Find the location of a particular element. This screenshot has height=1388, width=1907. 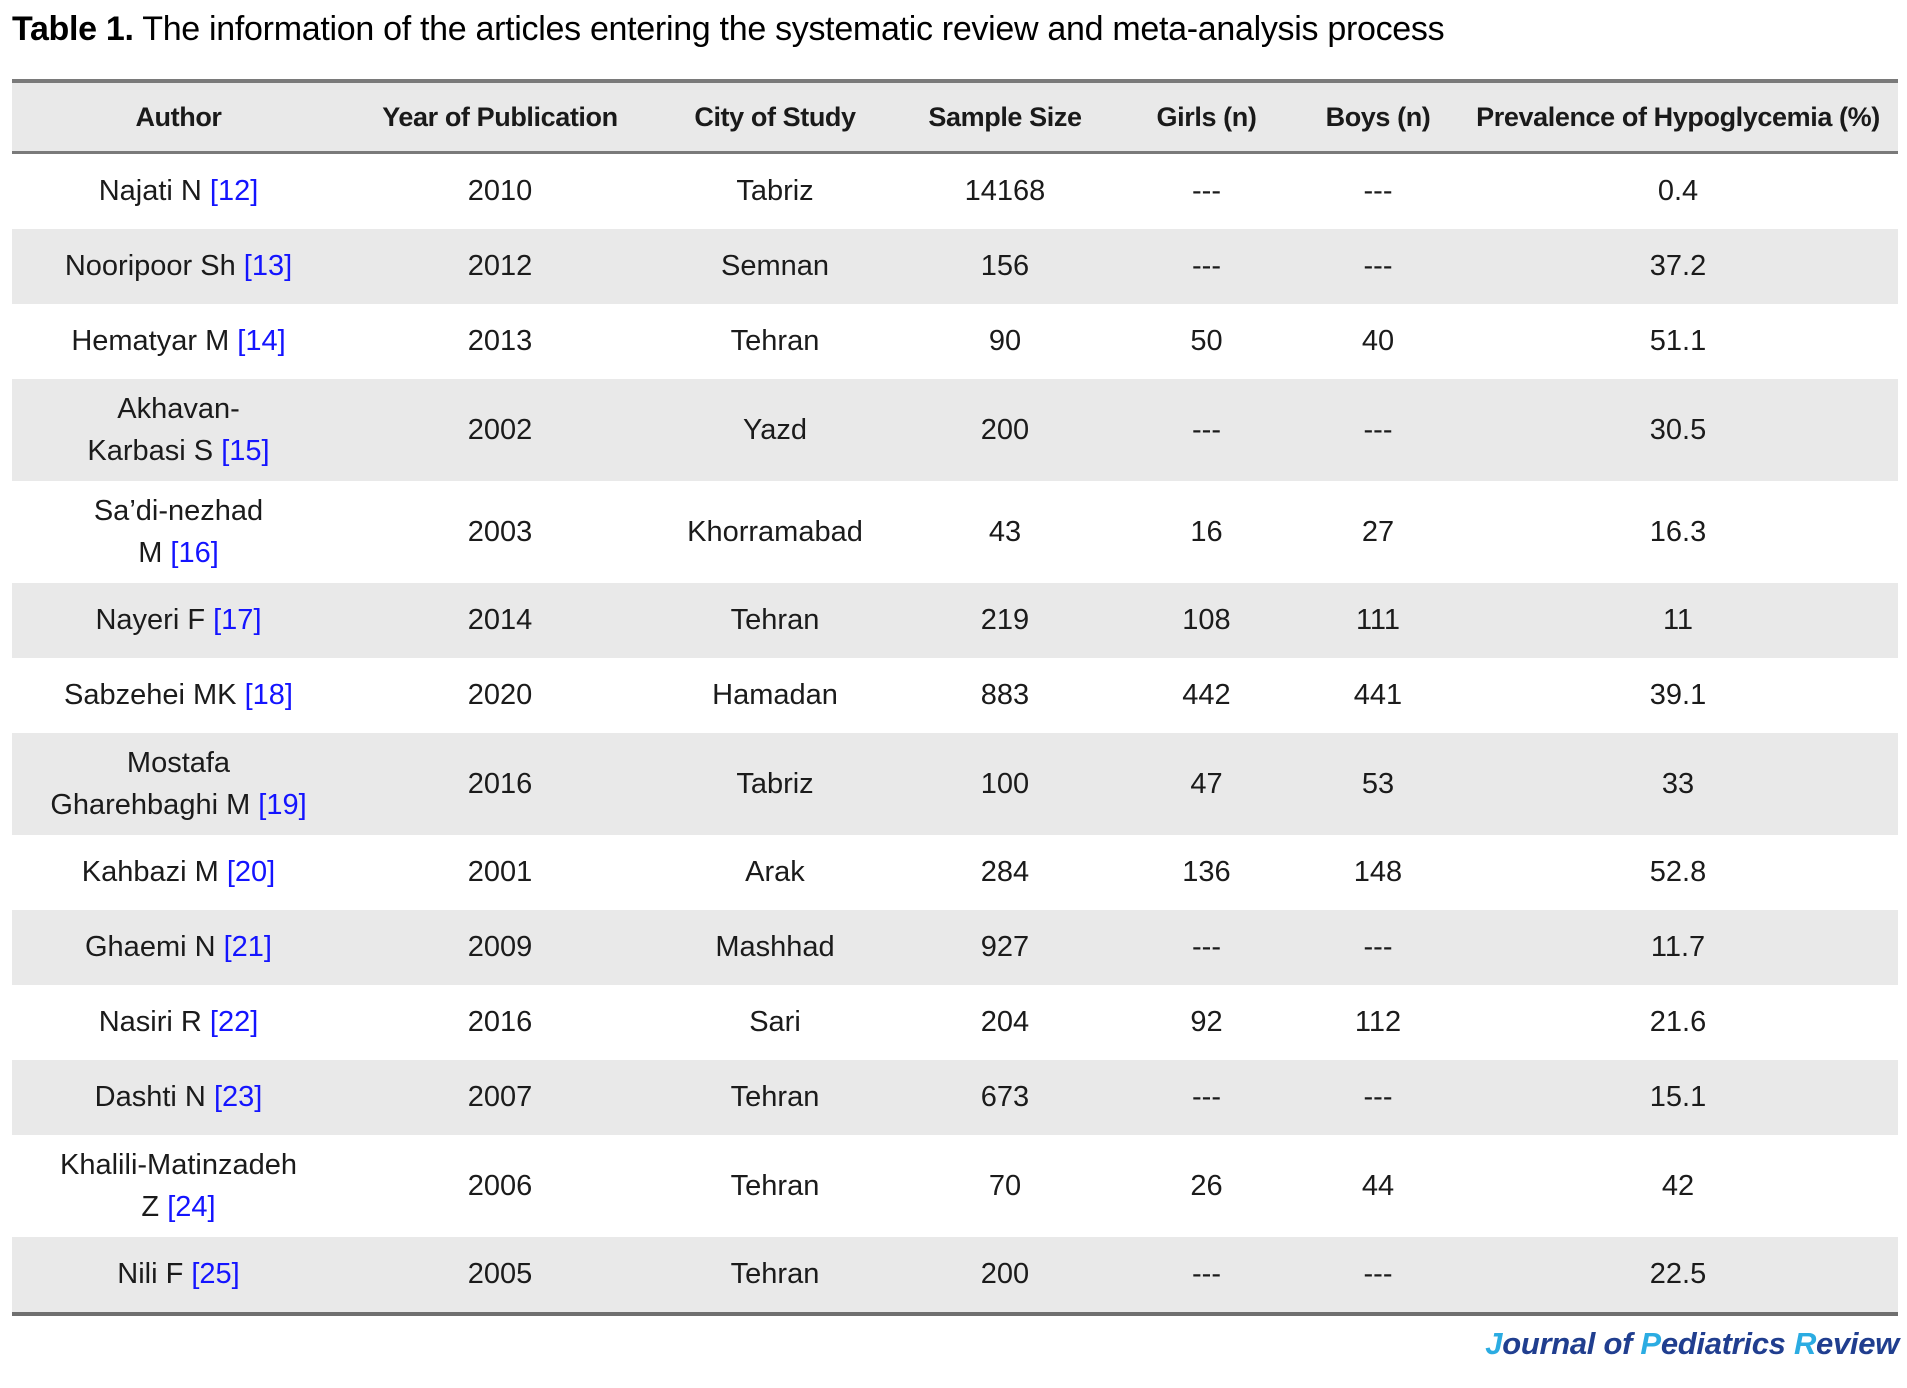

author-name: Khalili-Matinzadeh is located at coordinates (178, 1164).